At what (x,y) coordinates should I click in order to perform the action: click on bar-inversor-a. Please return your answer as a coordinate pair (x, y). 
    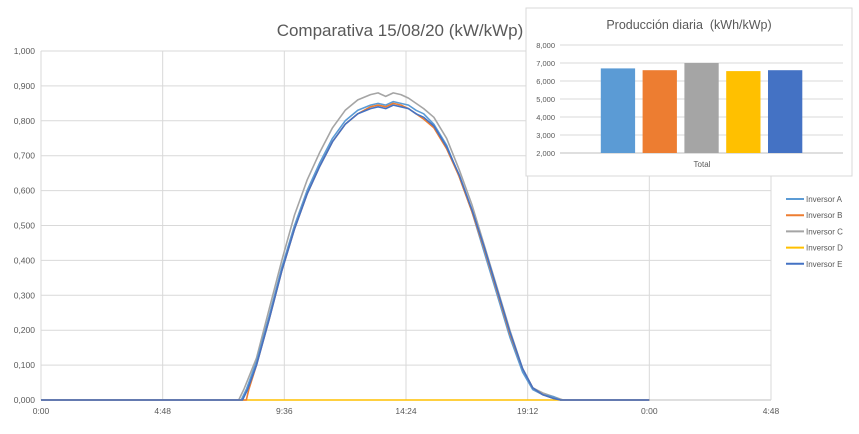
    Looking at the image, I should click on (618, 110).